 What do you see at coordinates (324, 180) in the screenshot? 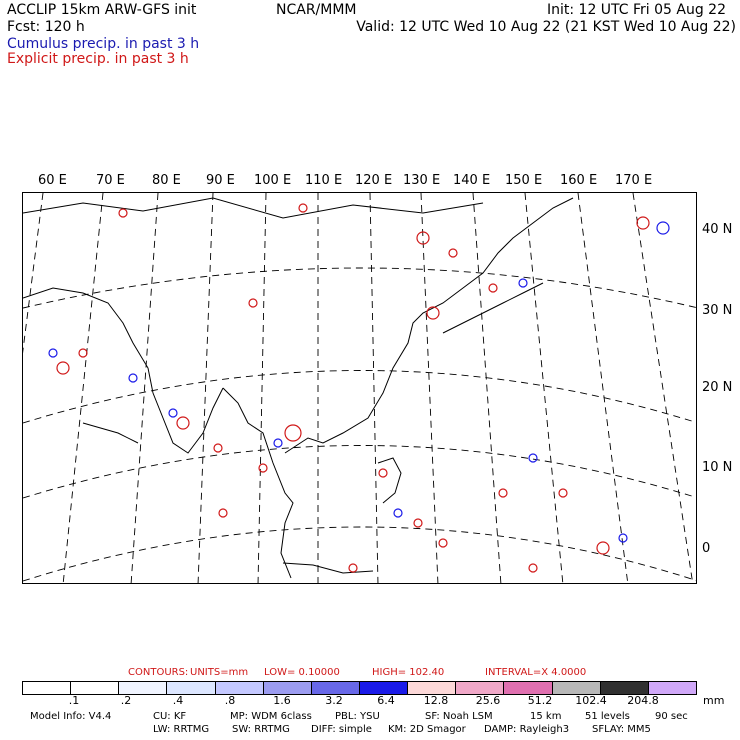
I see `lon-label: 110 E` at bounding box center [324, 180].